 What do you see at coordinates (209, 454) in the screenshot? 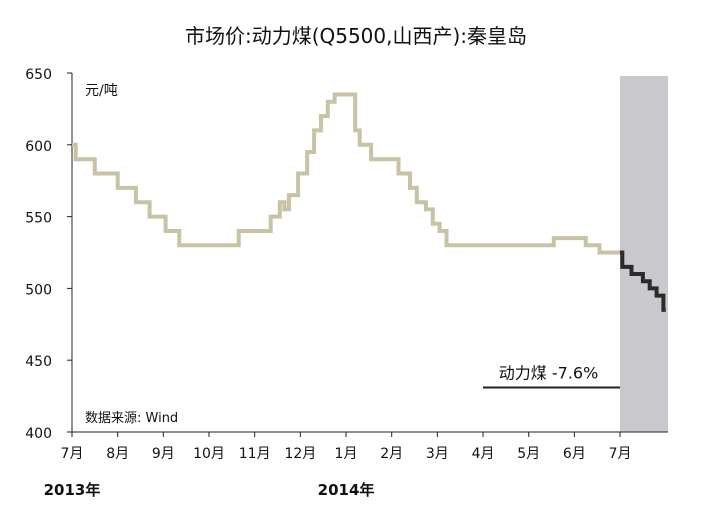
I see `x-tick-label: 10月` at bounding box center [209, 454].